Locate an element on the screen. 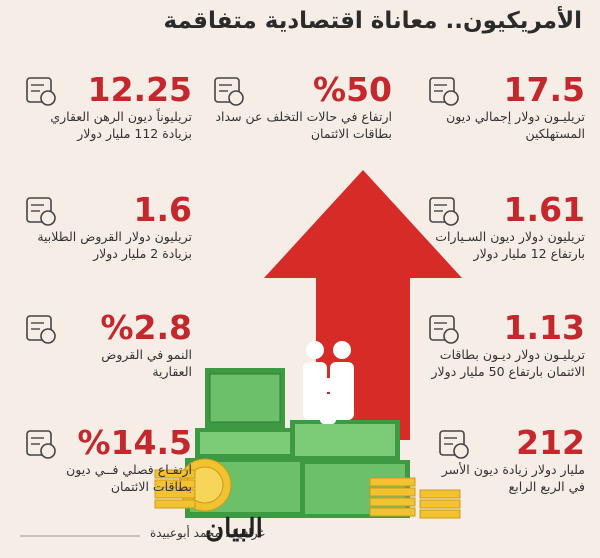 This screenshot has height=558, width=600. stat-text: المستهلكين is located at coordinates (555, 133).